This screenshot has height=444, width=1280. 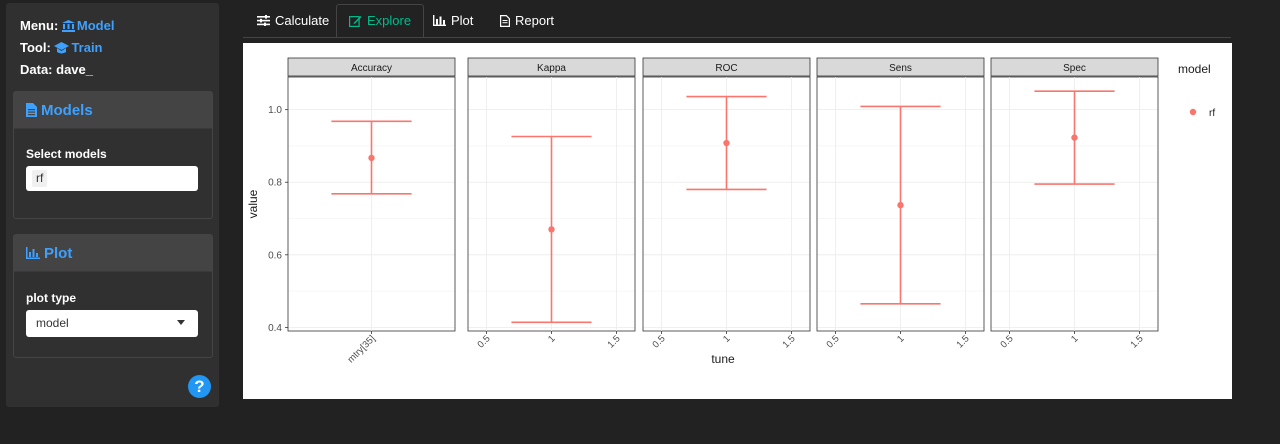 I want to click on y-tick-label: 1.0, so click(x=275, y=110).